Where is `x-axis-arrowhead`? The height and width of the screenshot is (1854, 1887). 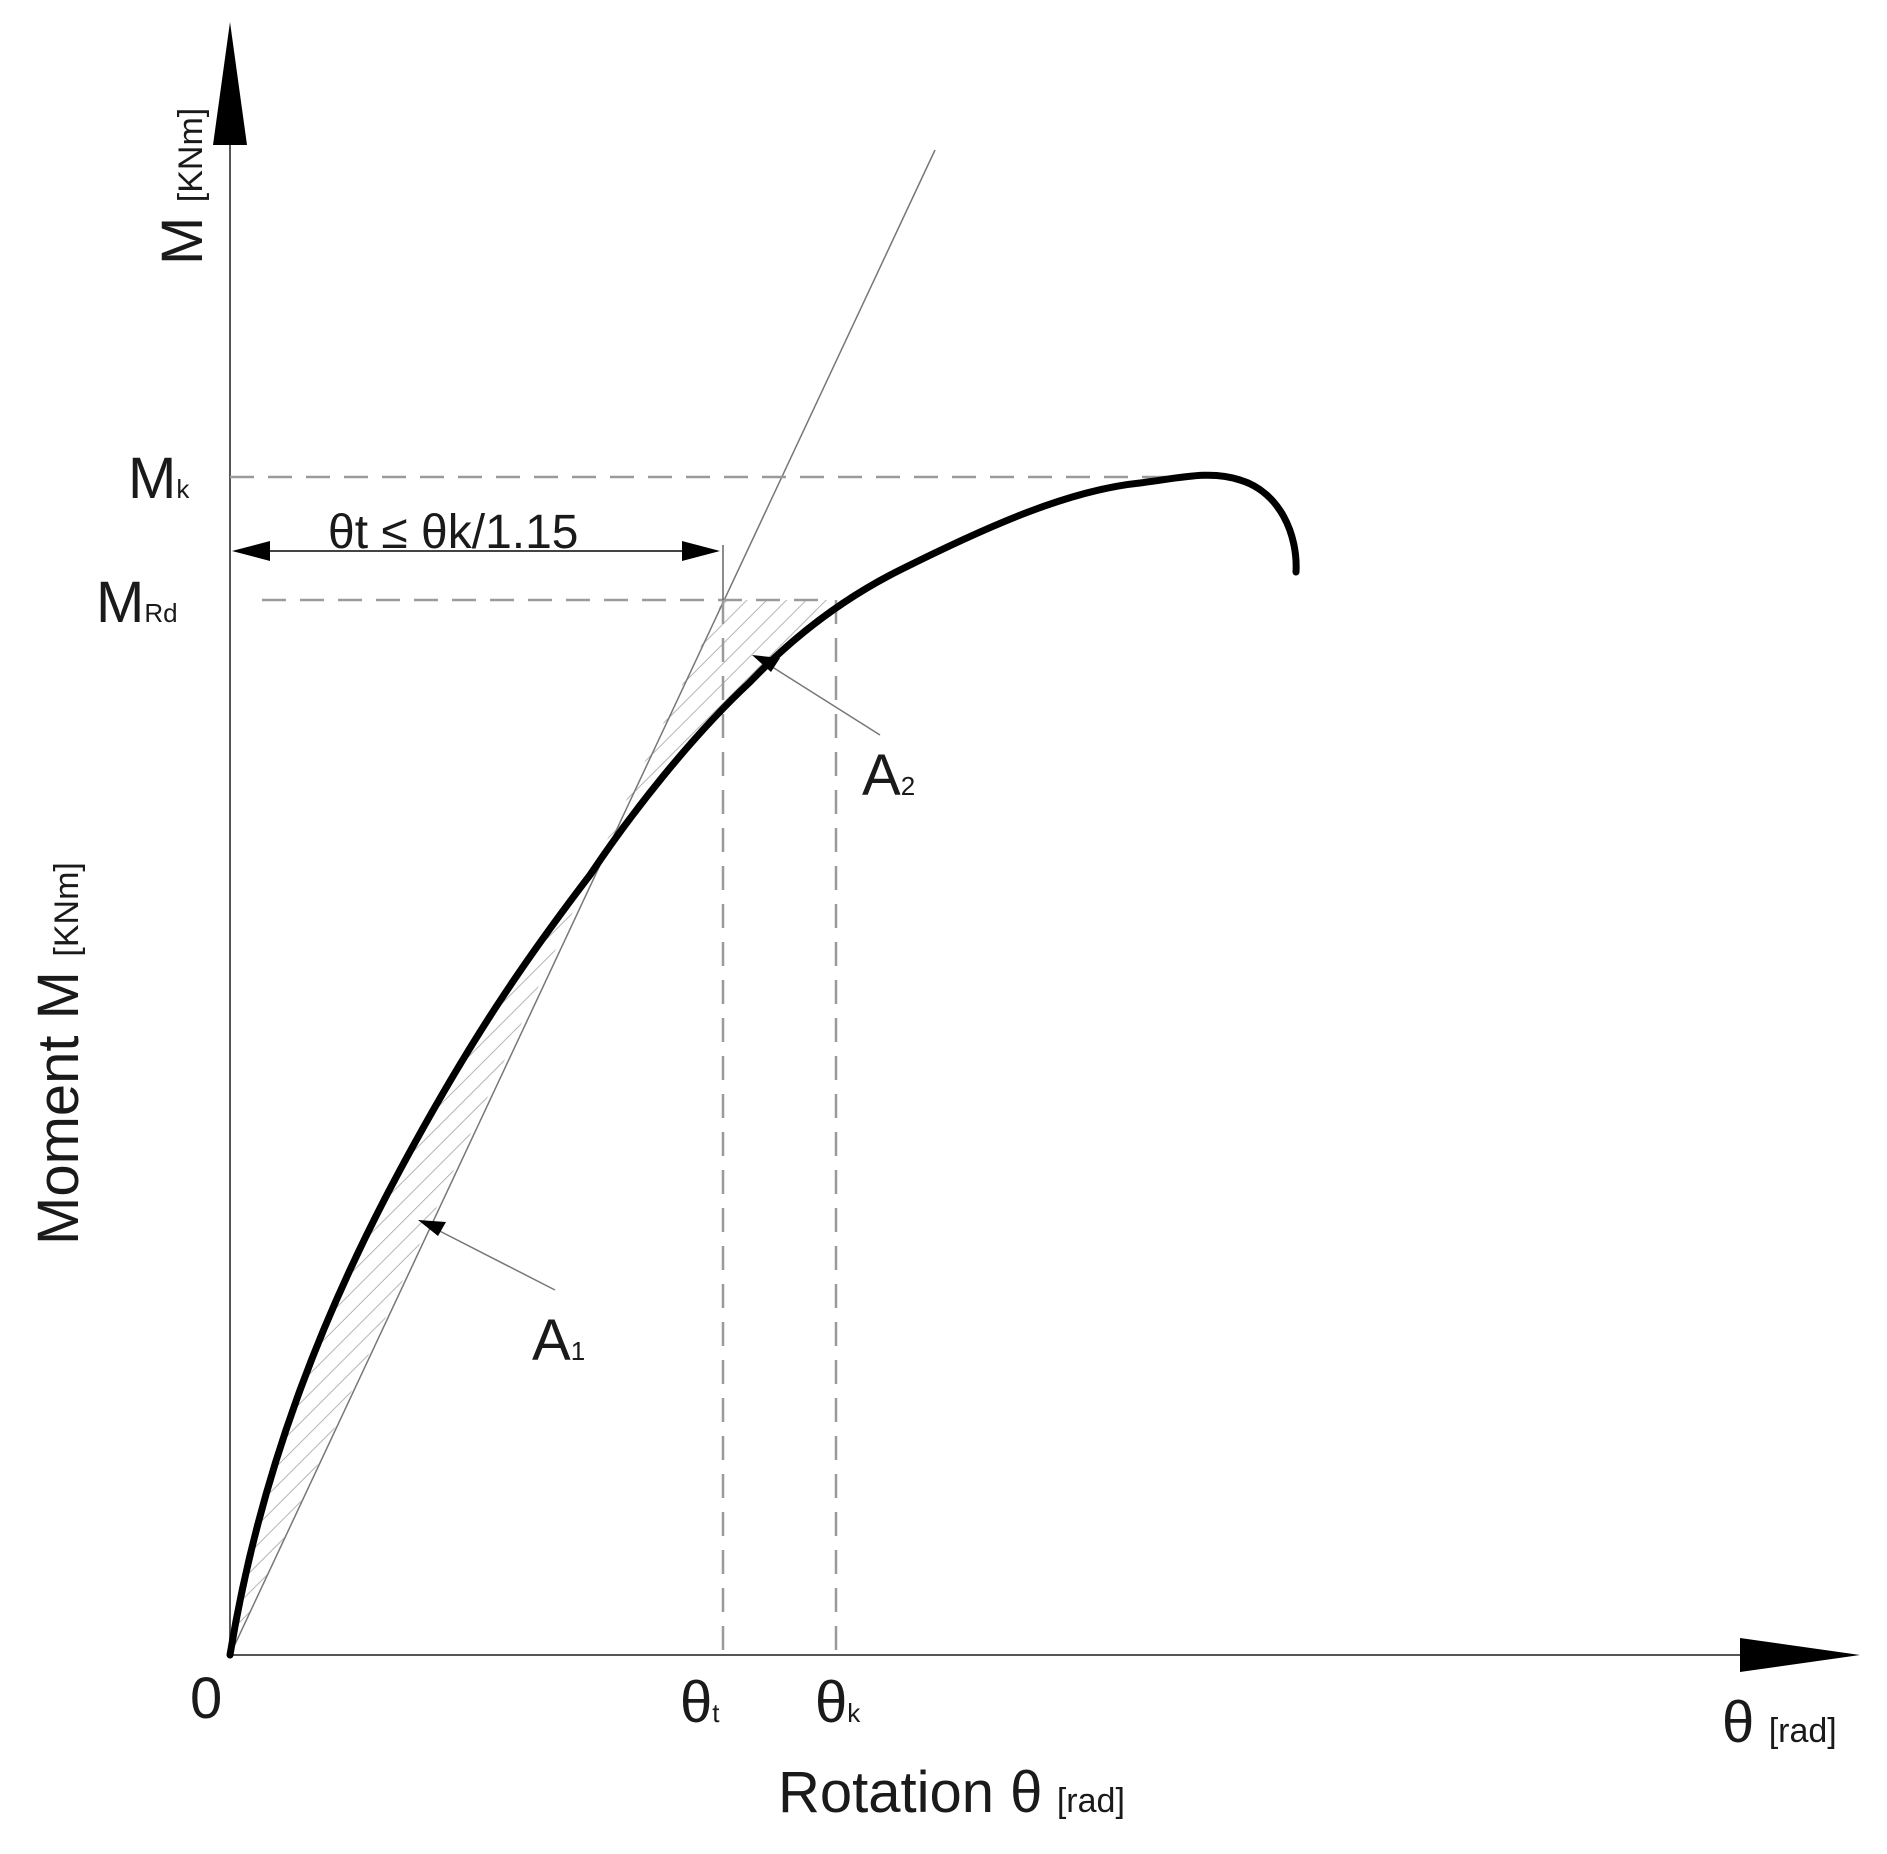
x-axis-arrowhead is located at coordinates (1800, 1655).